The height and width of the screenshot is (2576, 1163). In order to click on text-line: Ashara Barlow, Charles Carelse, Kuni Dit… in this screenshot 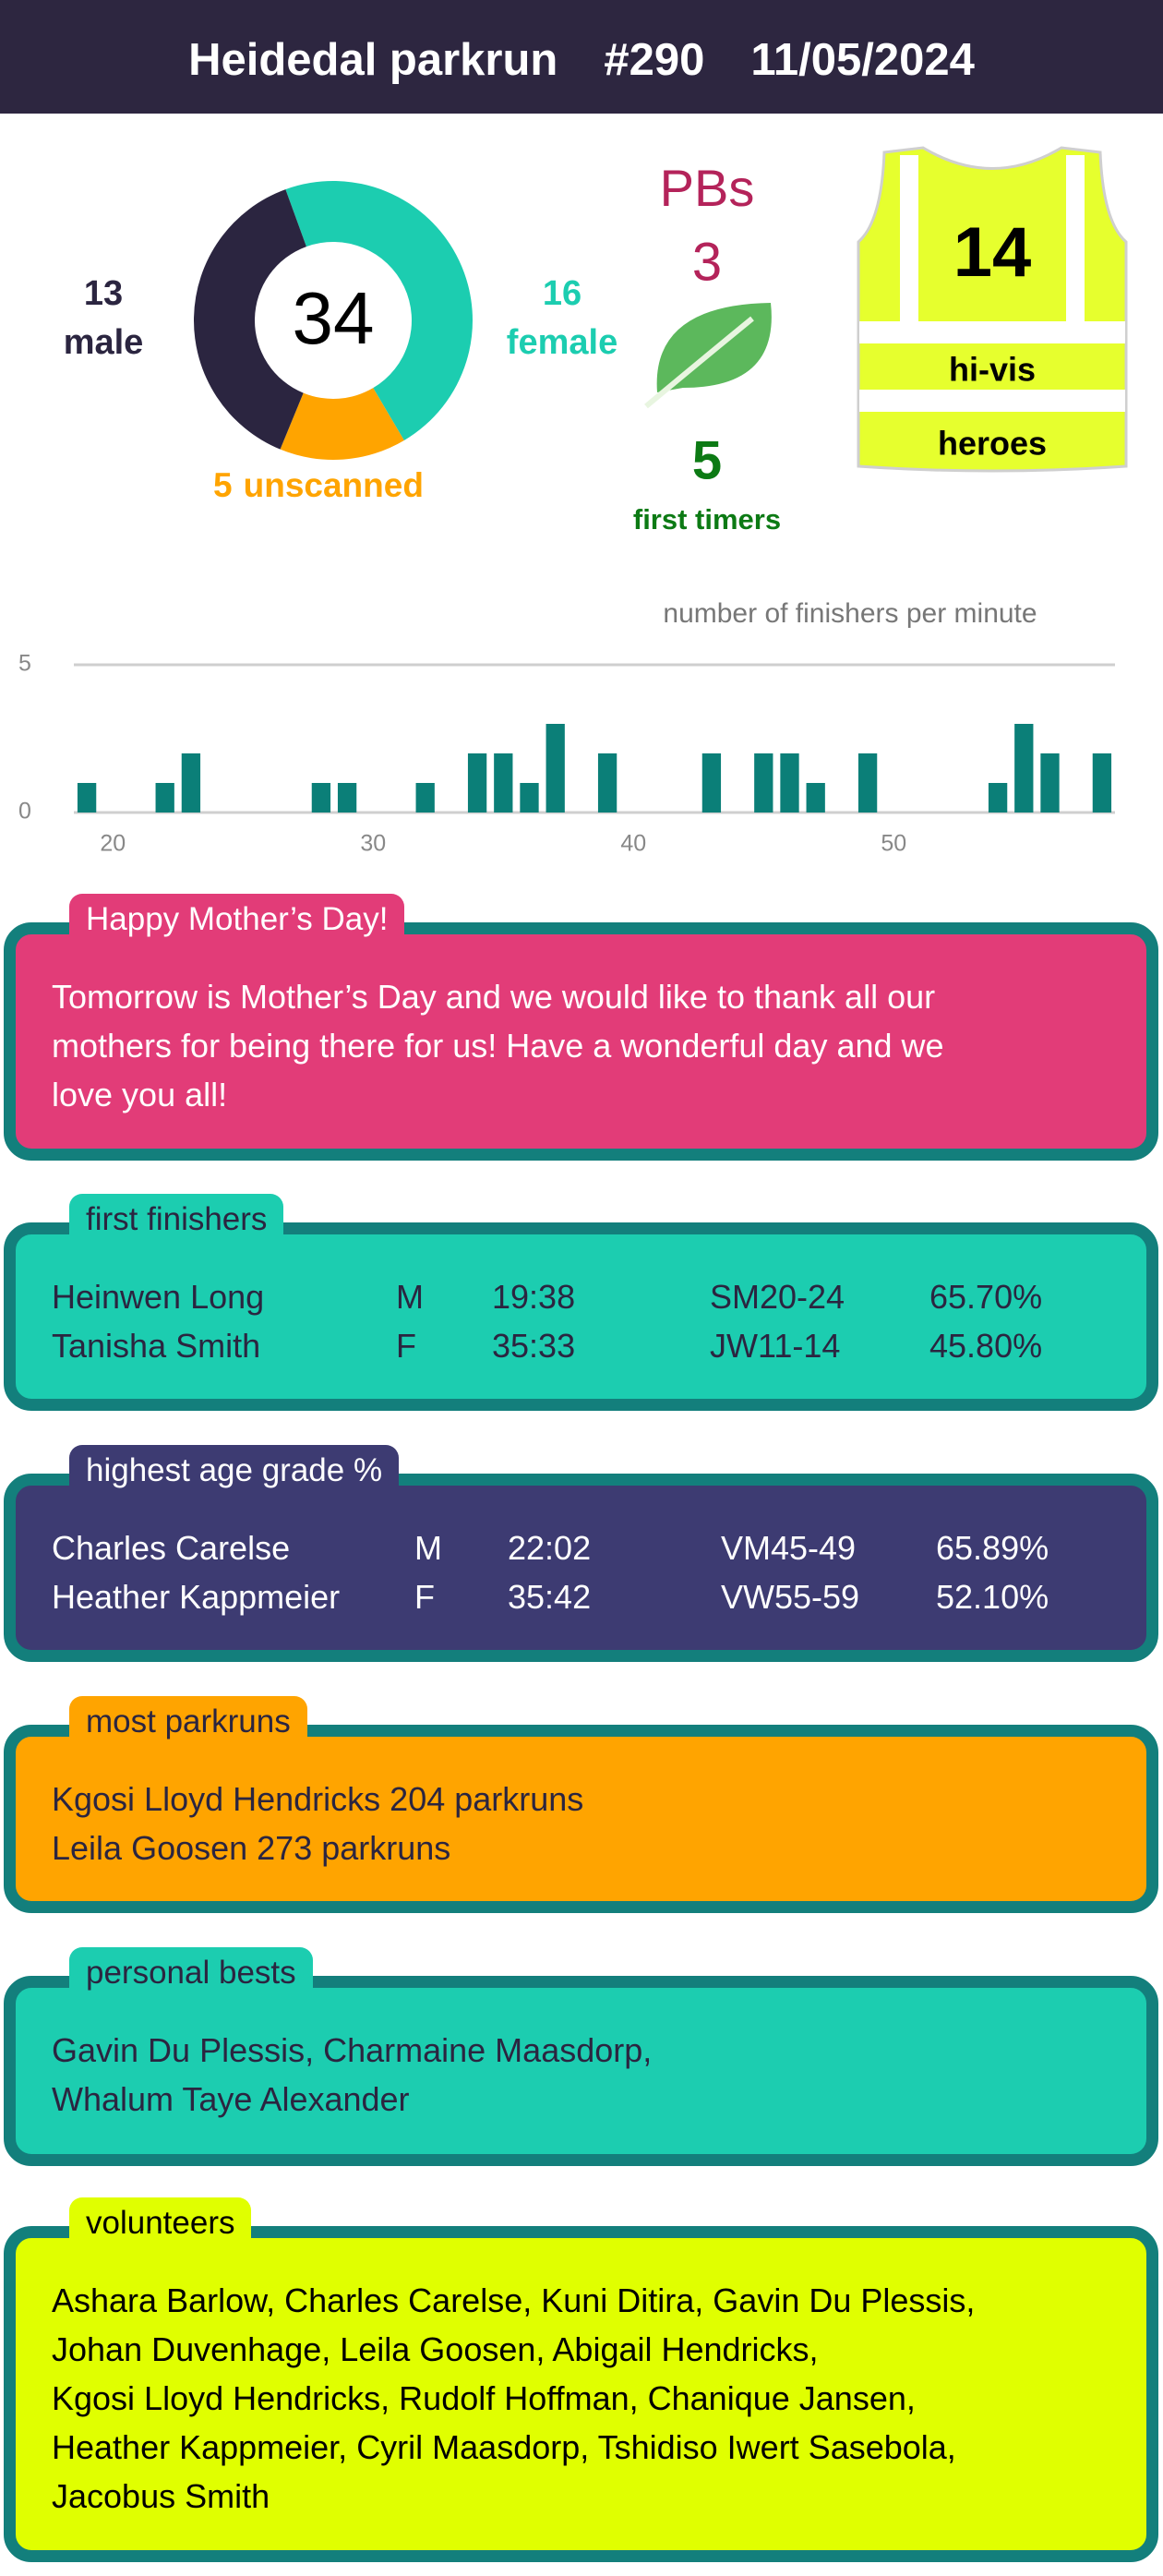, I will do `click(514, 2300)`.